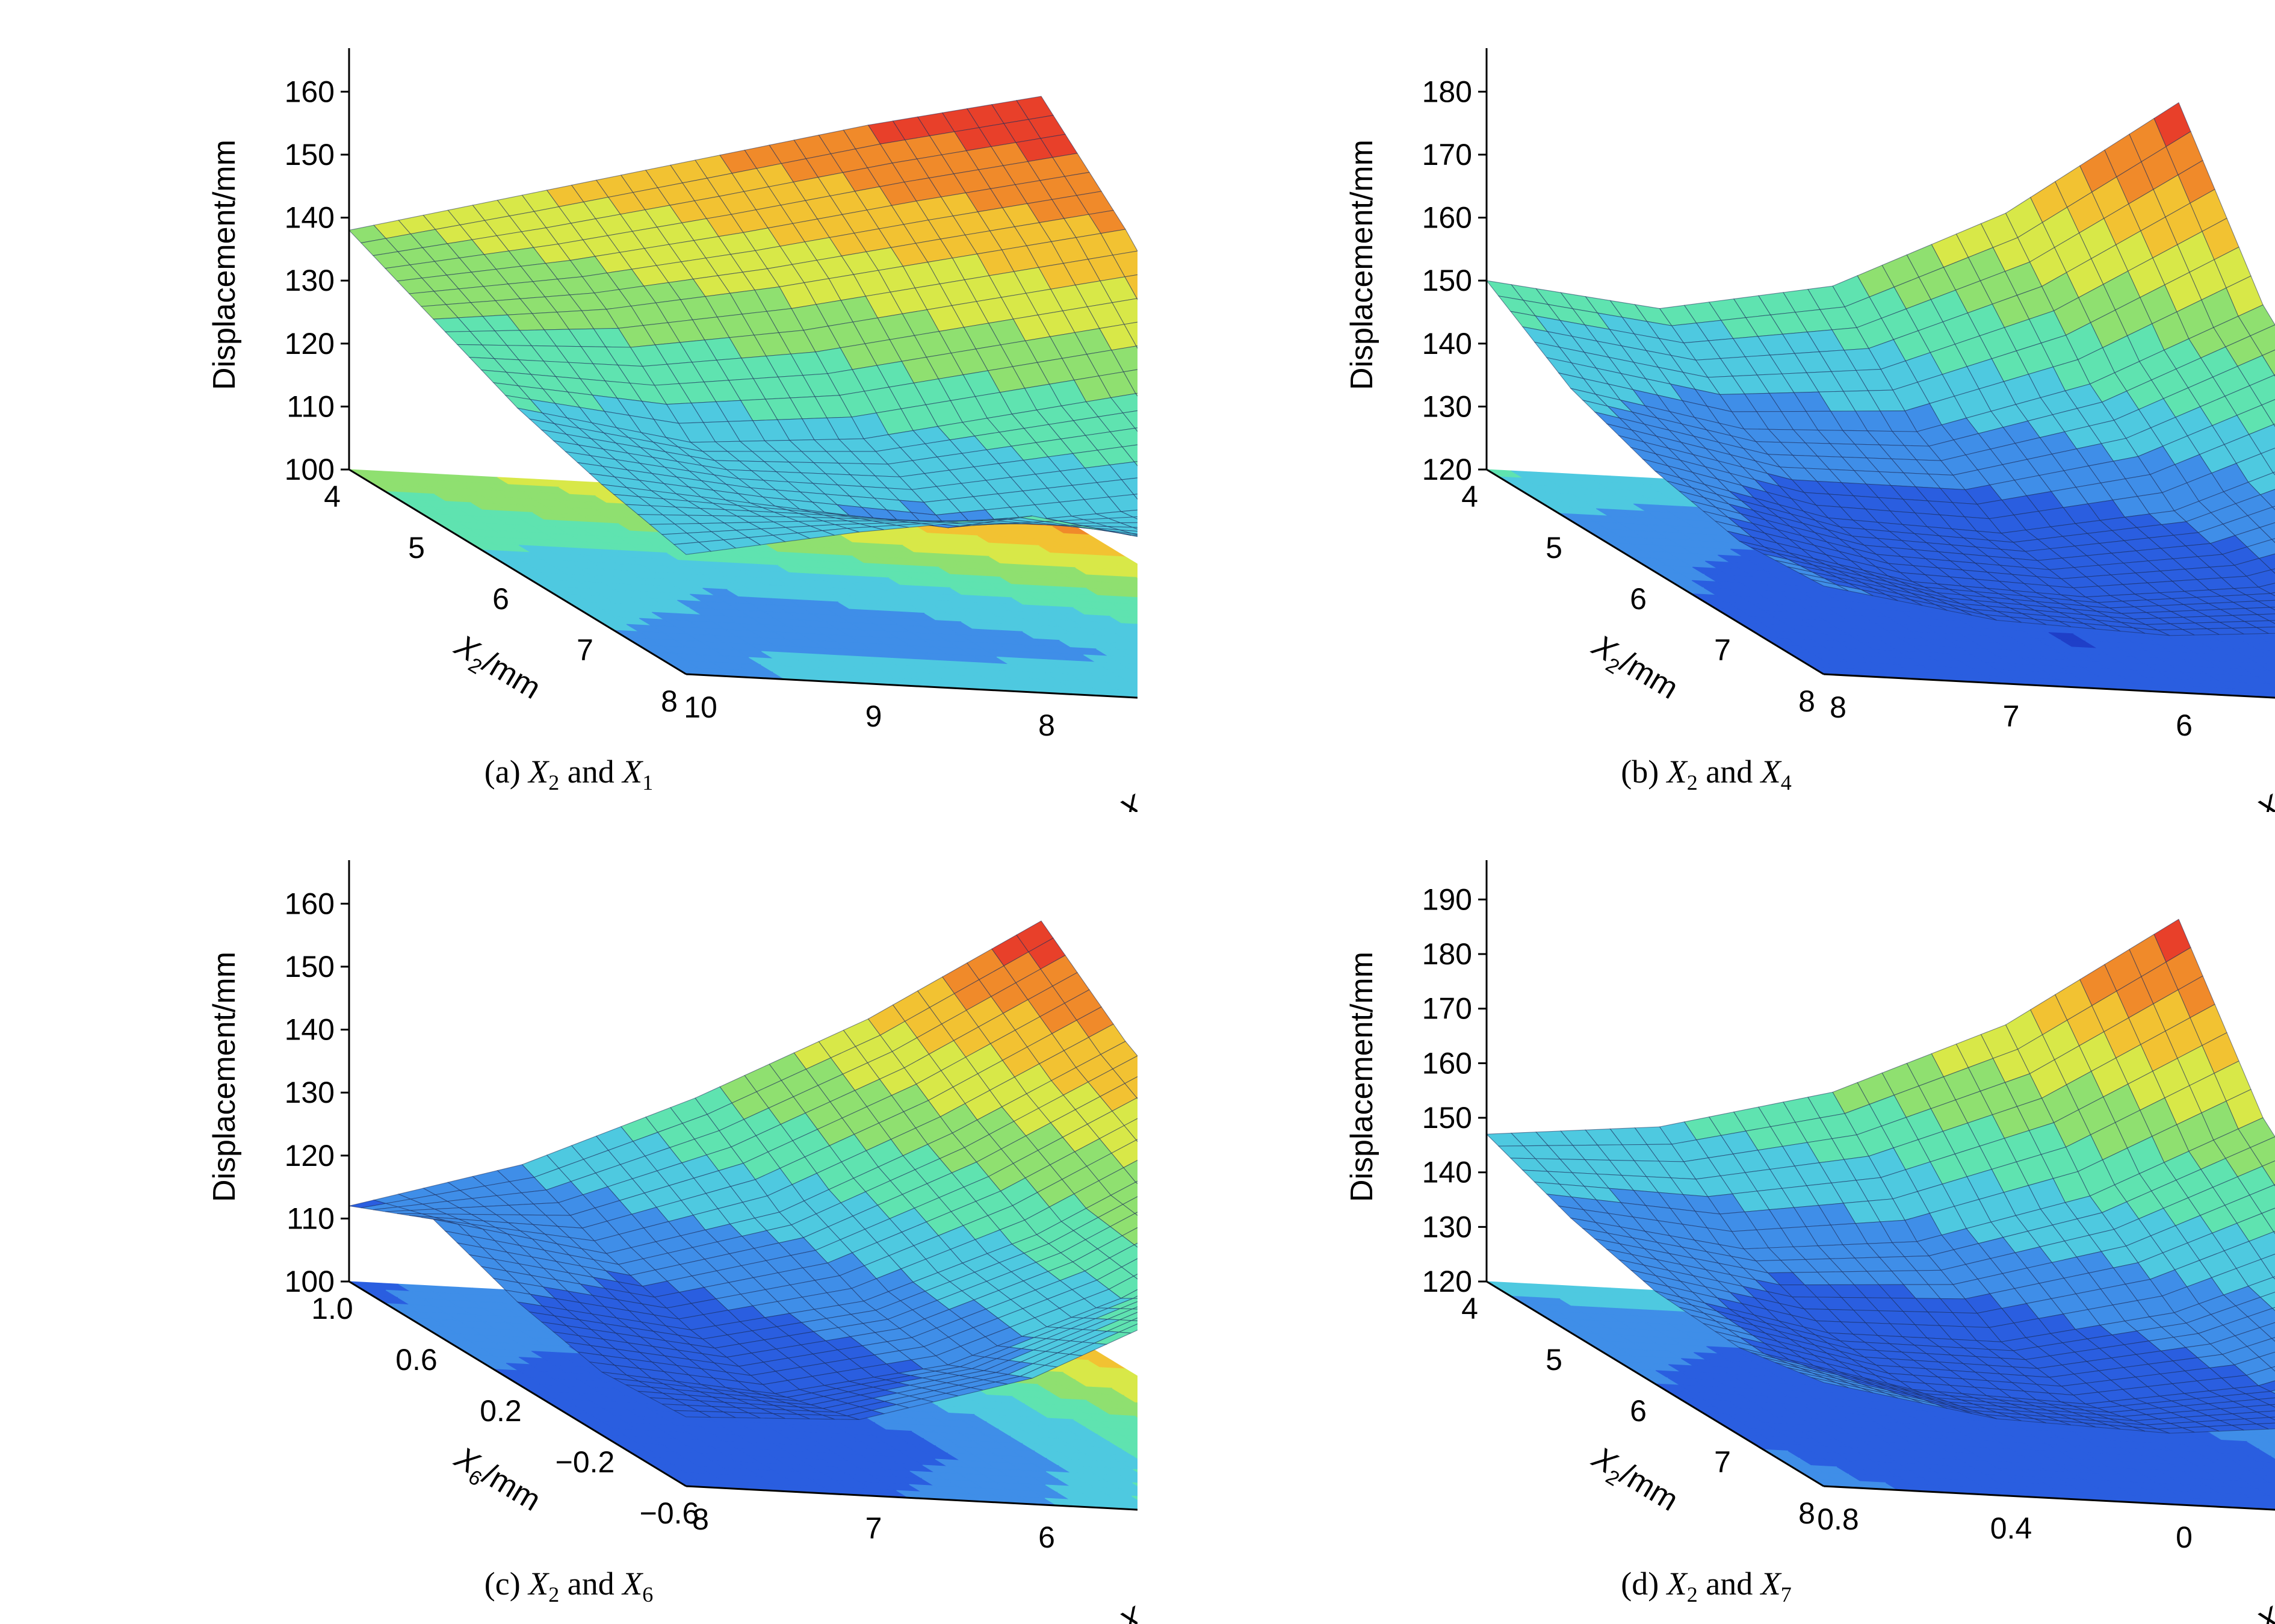  What do you see at coordinates (1807, 701) in the screenshot?
I see `x-tick-label: 8` at bounding box center [1807, 701].